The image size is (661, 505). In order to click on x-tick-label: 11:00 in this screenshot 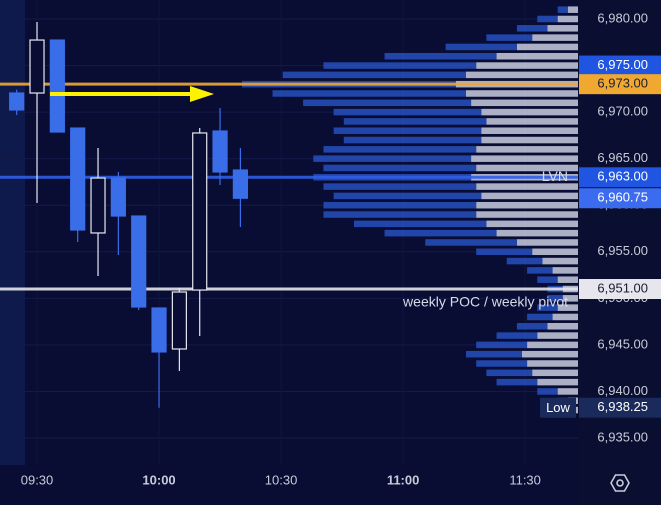, I will do `click(403, 479)`.